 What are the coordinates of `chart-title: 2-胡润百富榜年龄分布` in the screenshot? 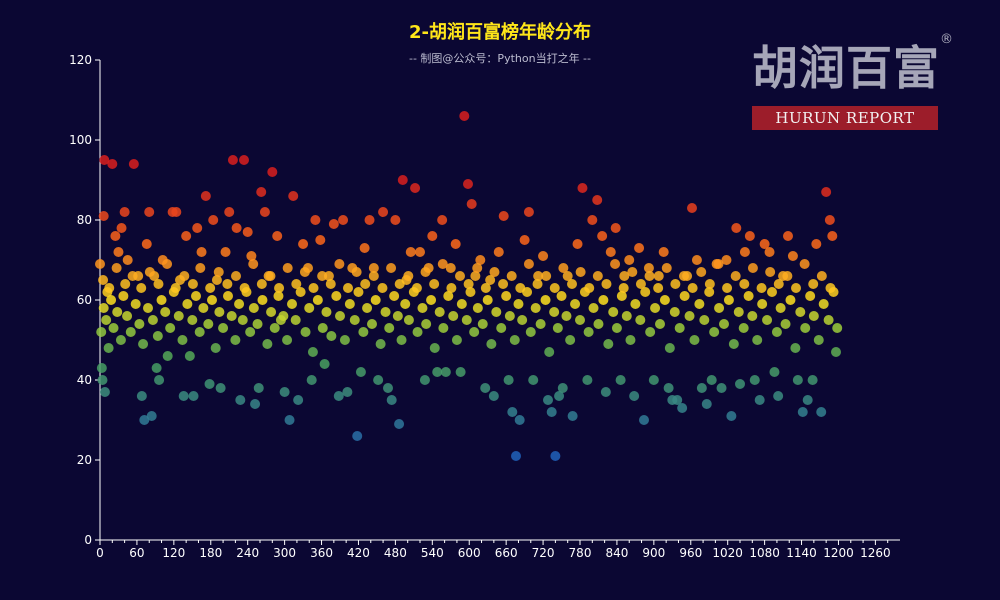 It's located at (500, 32).